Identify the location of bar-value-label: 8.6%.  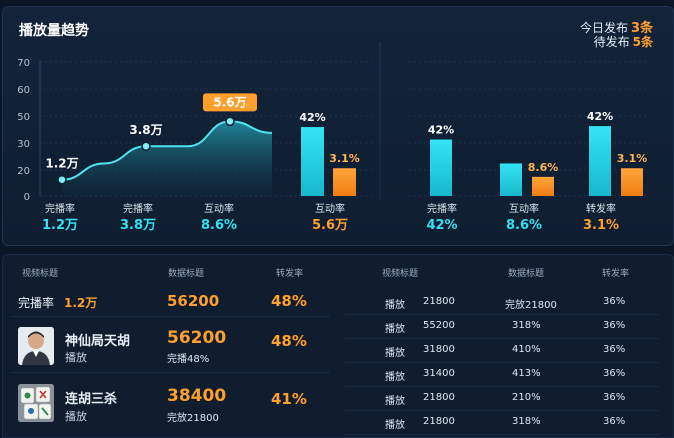
(543, 167).